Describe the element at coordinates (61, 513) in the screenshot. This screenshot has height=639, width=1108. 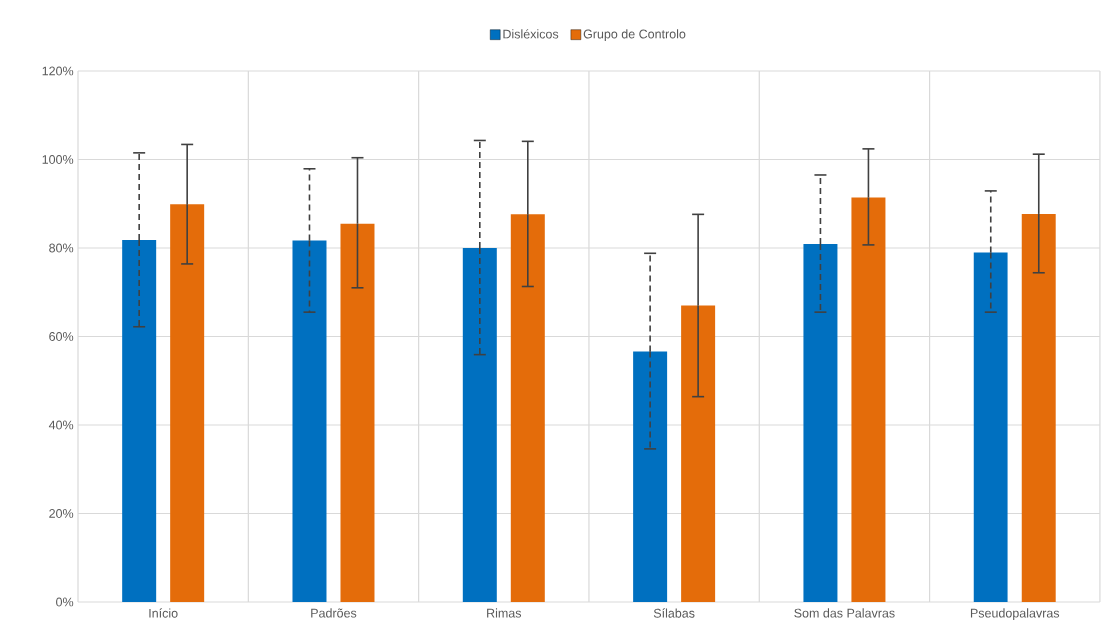
I see `y-tick-label: 20%` at that location.